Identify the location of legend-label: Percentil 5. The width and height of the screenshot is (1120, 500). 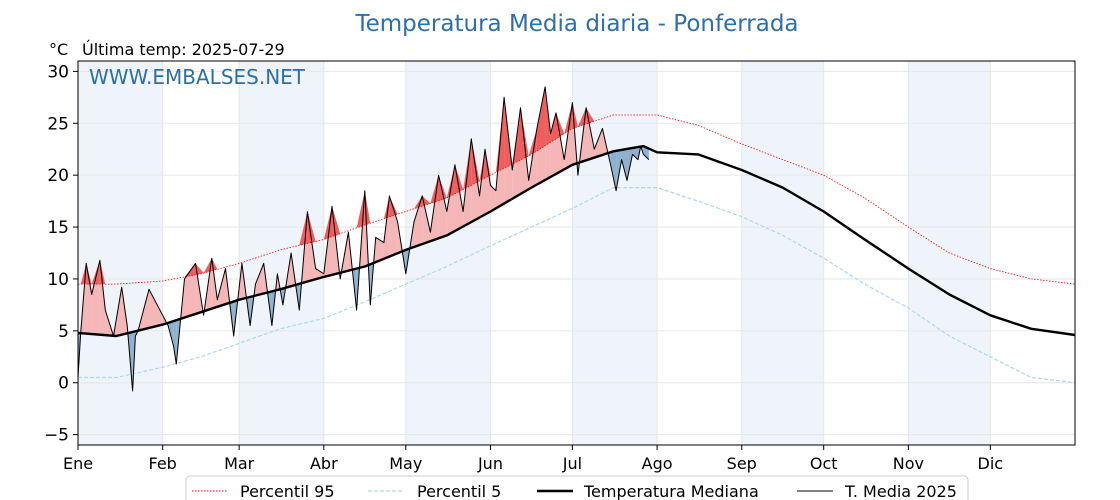
(459, 491).